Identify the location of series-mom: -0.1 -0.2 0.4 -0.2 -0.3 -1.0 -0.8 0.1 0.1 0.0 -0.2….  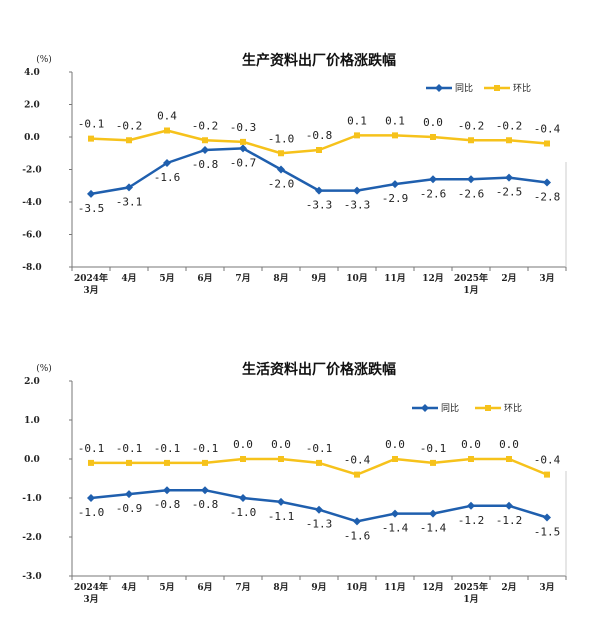
(319, 133).